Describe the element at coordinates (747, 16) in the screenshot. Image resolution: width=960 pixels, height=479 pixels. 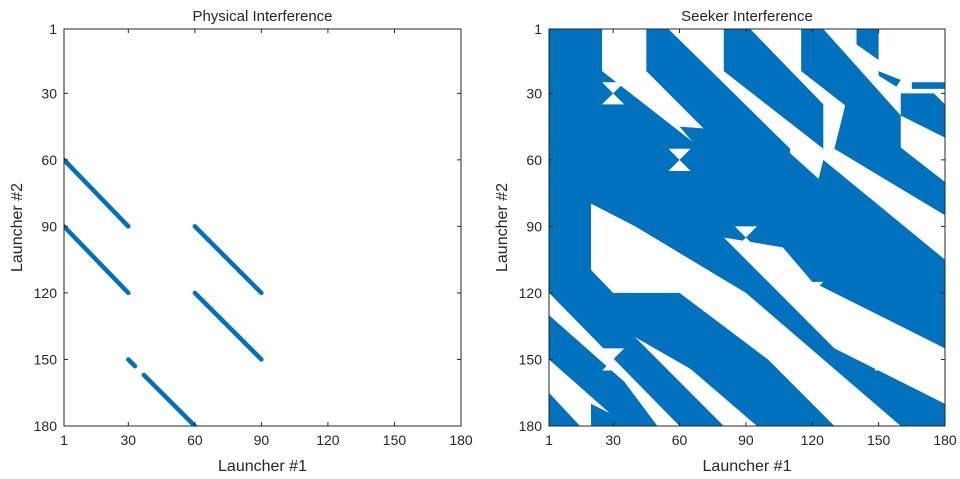
I see `chart-title: Seeker Interference` at that location.